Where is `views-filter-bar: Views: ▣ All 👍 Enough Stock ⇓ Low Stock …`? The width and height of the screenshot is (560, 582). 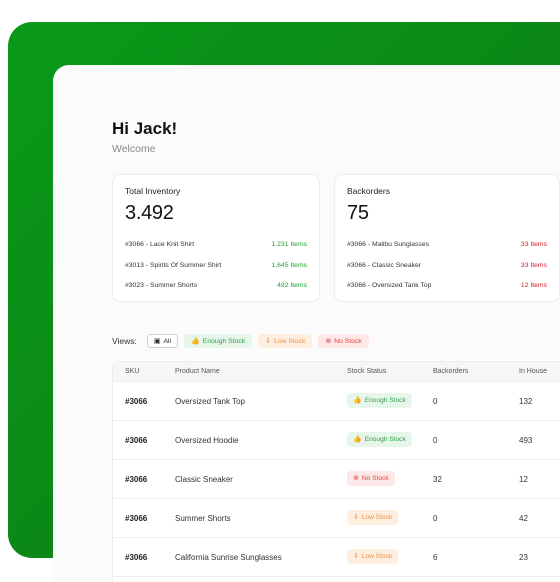 views-filter-bar: Views: ▣ All 👍 Enough Stock ⇓ Low Stock … is located at coordinates (240, 341).